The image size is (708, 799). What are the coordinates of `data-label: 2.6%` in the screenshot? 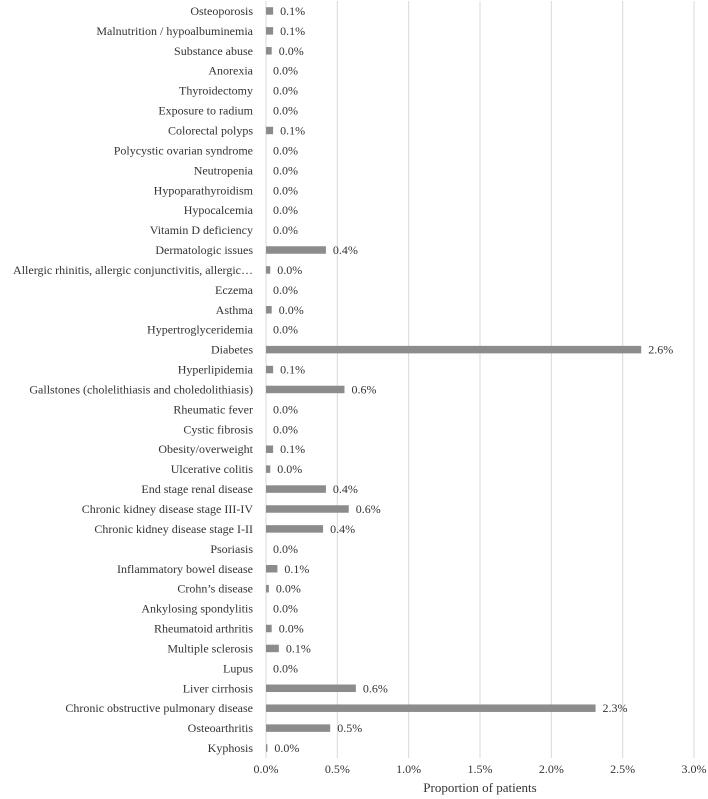 It's located at (660, 350).